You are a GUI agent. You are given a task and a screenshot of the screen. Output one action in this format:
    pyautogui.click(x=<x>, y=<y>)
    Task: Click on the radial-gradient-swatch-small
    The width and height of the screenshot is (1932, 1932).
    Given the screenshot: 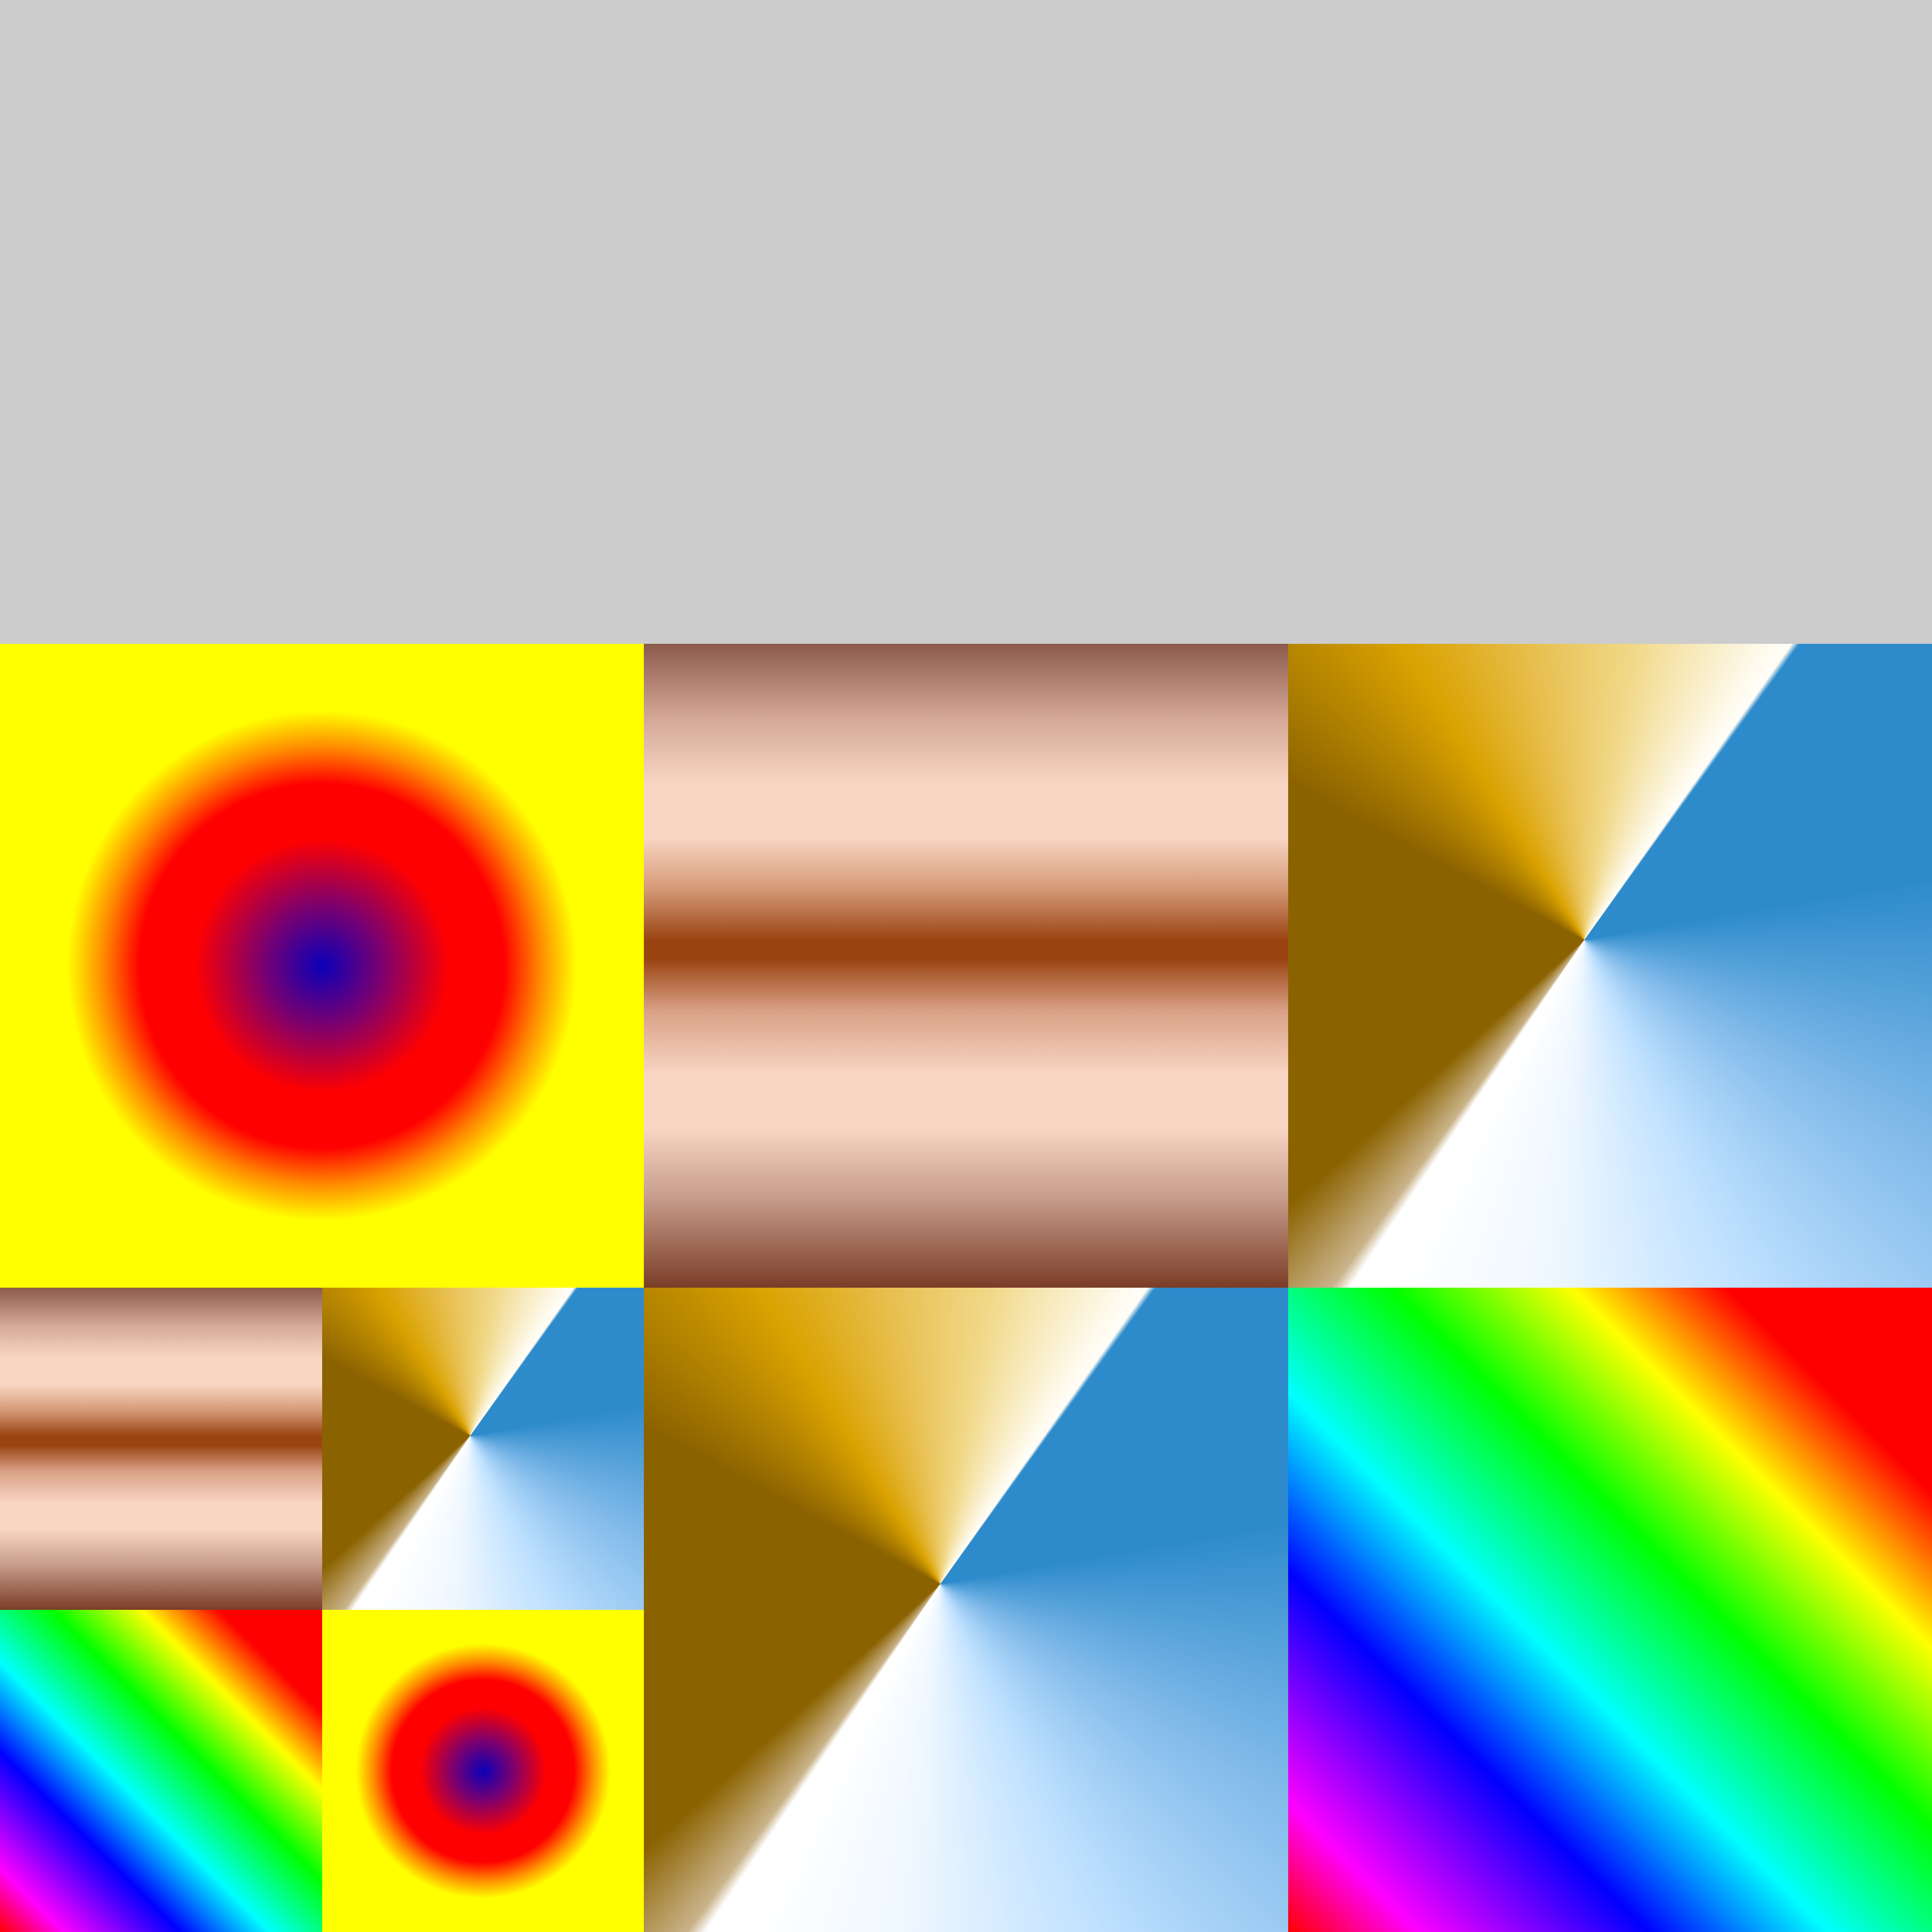 What is the action you would take?
    pyautogui.click(x=483, y=1771)
    